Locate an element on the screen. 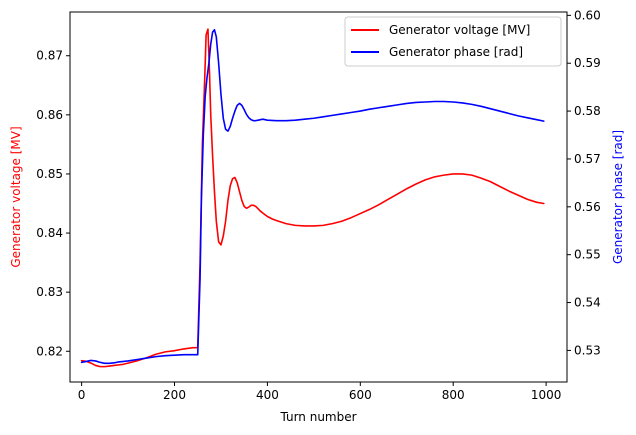 The height and width of the screenshot is (435, 636). y-left-tick-label: 0.83 is located at coordinates (49, 292).